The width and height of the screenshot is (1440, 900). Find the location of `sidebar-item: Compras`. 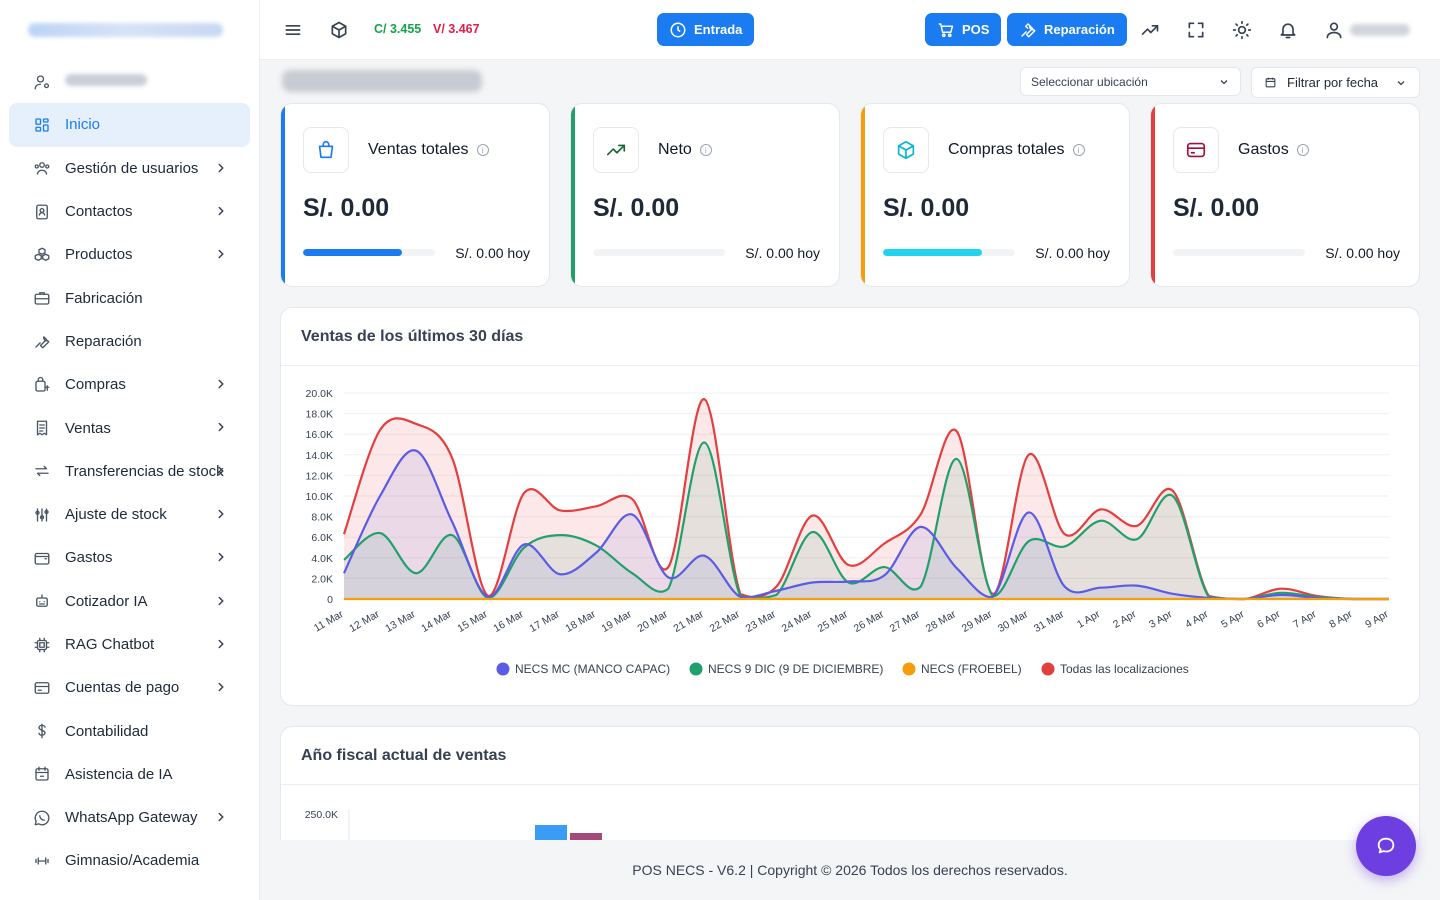

sidebar-item: Compras is located at coordinates (129, 384).